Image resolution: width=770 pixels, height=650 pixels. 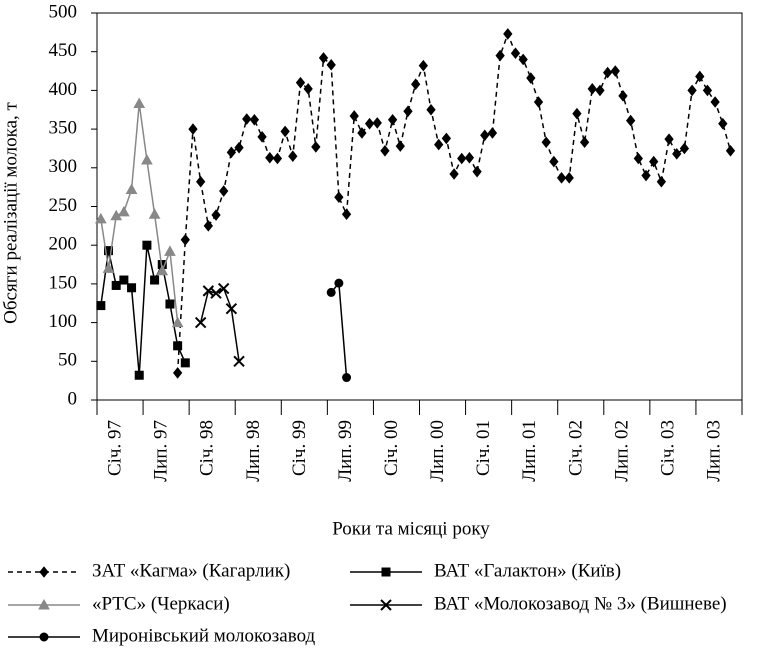 I want to click on y-tick-label: 150, so click(x=63, y=282).